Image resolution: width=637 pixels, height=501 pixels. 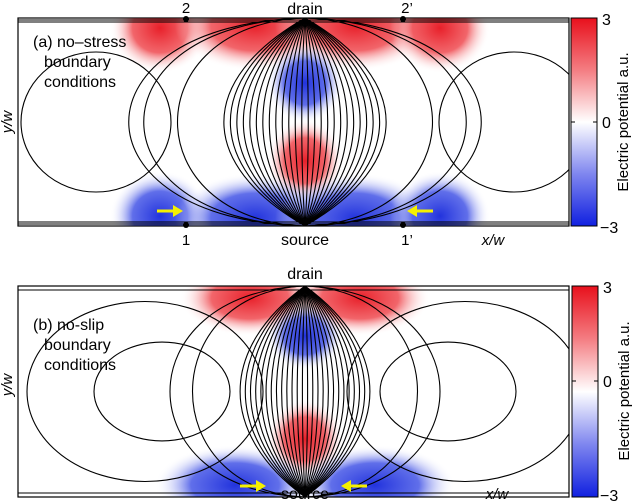 What do you see at coordinates (407, 8) in the screenshot?
I see `point-2p-label: 2’` at bounding box center [407, 8].